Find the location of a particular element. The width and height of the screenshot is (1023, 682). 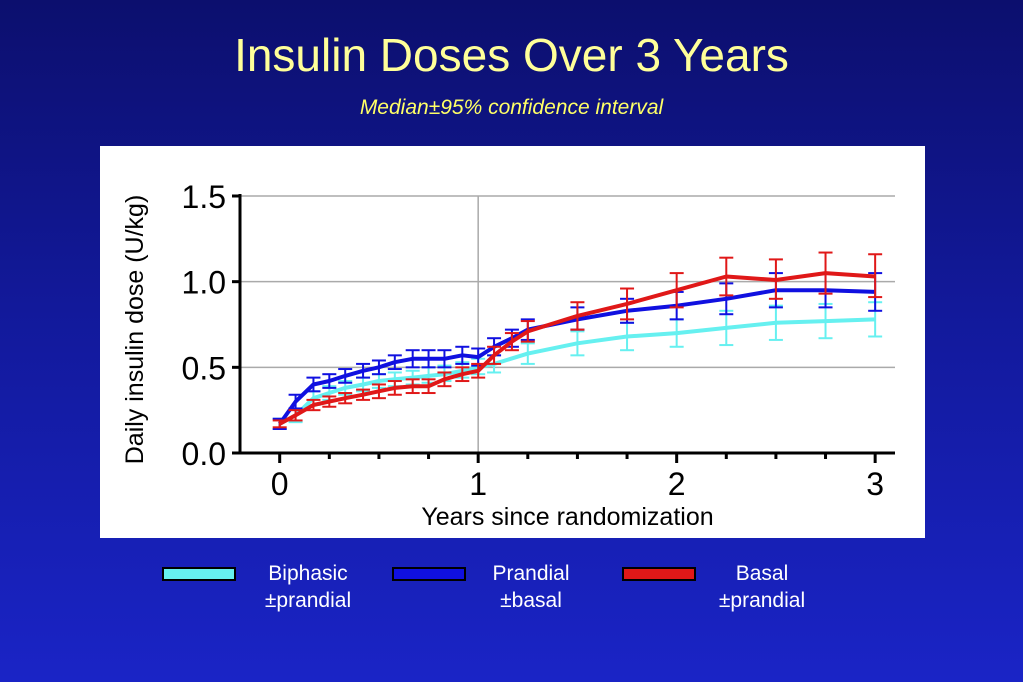

y-axis-label: Daily insulin dose (U/kg) is located at coordinates (135, 330).